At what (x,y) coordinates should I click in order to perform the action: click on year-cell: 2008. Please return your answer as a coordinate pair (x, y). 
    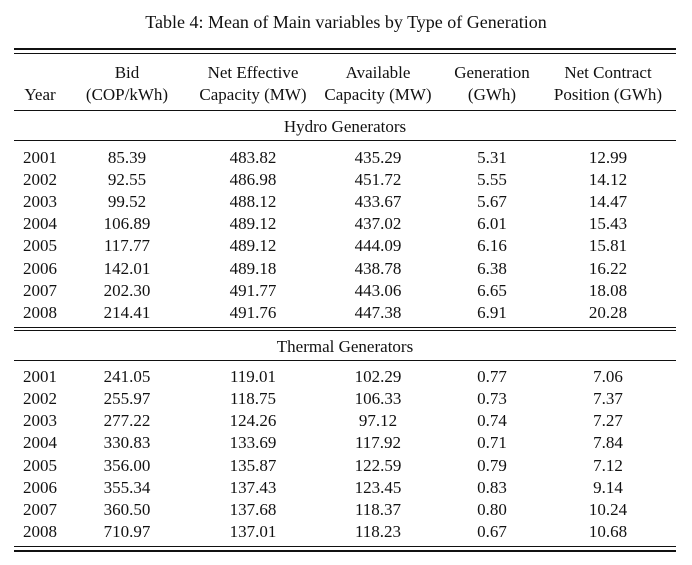
    Looking at the image, I should click on (40, 312).